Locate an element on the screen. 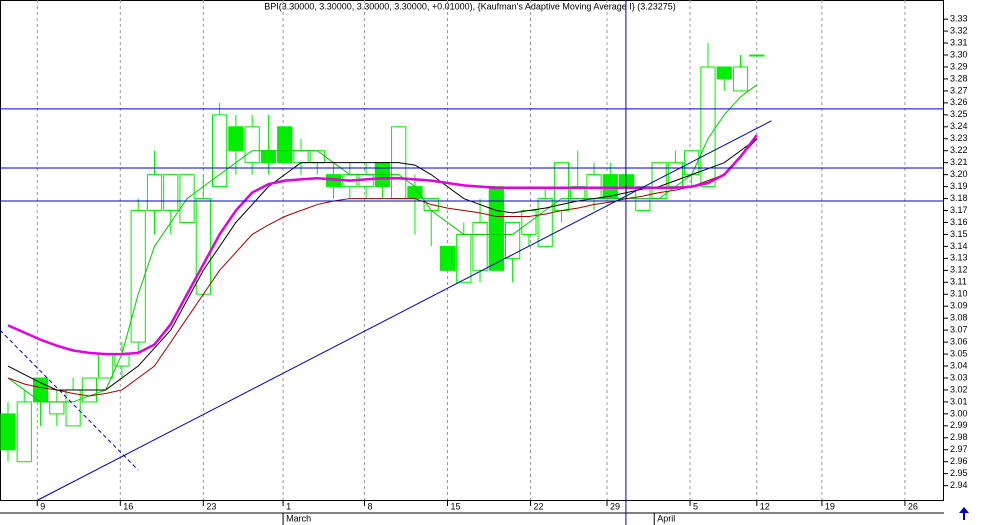  y-tick-label: 3.26 is located at coordinates (959, 102).